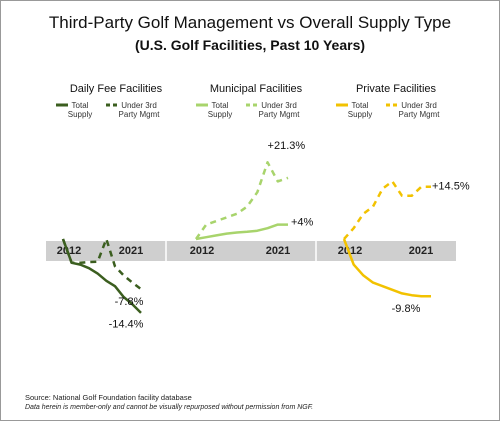  Describe the element at coordinates (251, 251) in the screenshot. I see `axis-band` at that location.